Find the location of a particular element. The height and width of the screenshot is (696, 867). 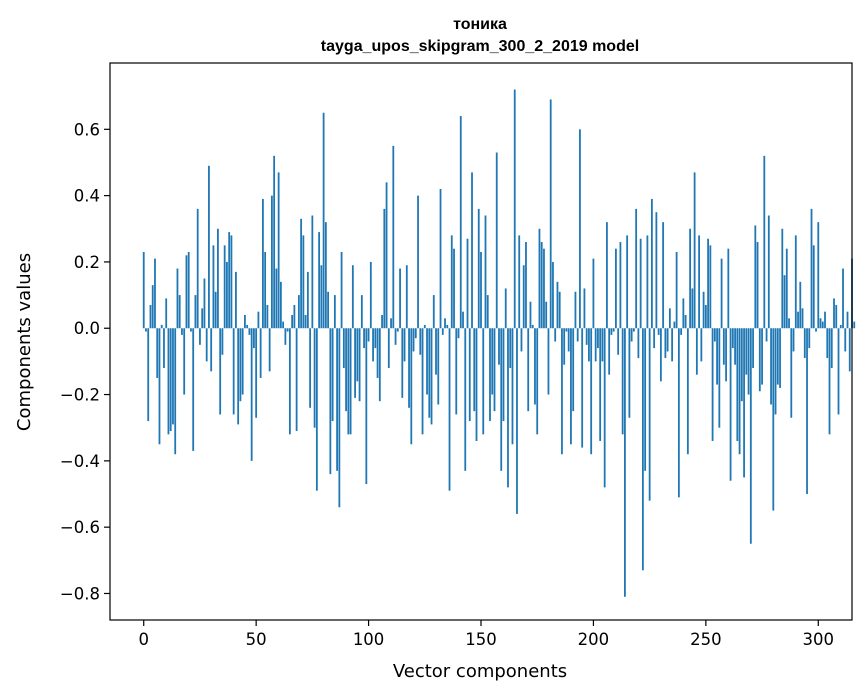

y-tick-label: −0.6 is located at coordinates (80, 527).